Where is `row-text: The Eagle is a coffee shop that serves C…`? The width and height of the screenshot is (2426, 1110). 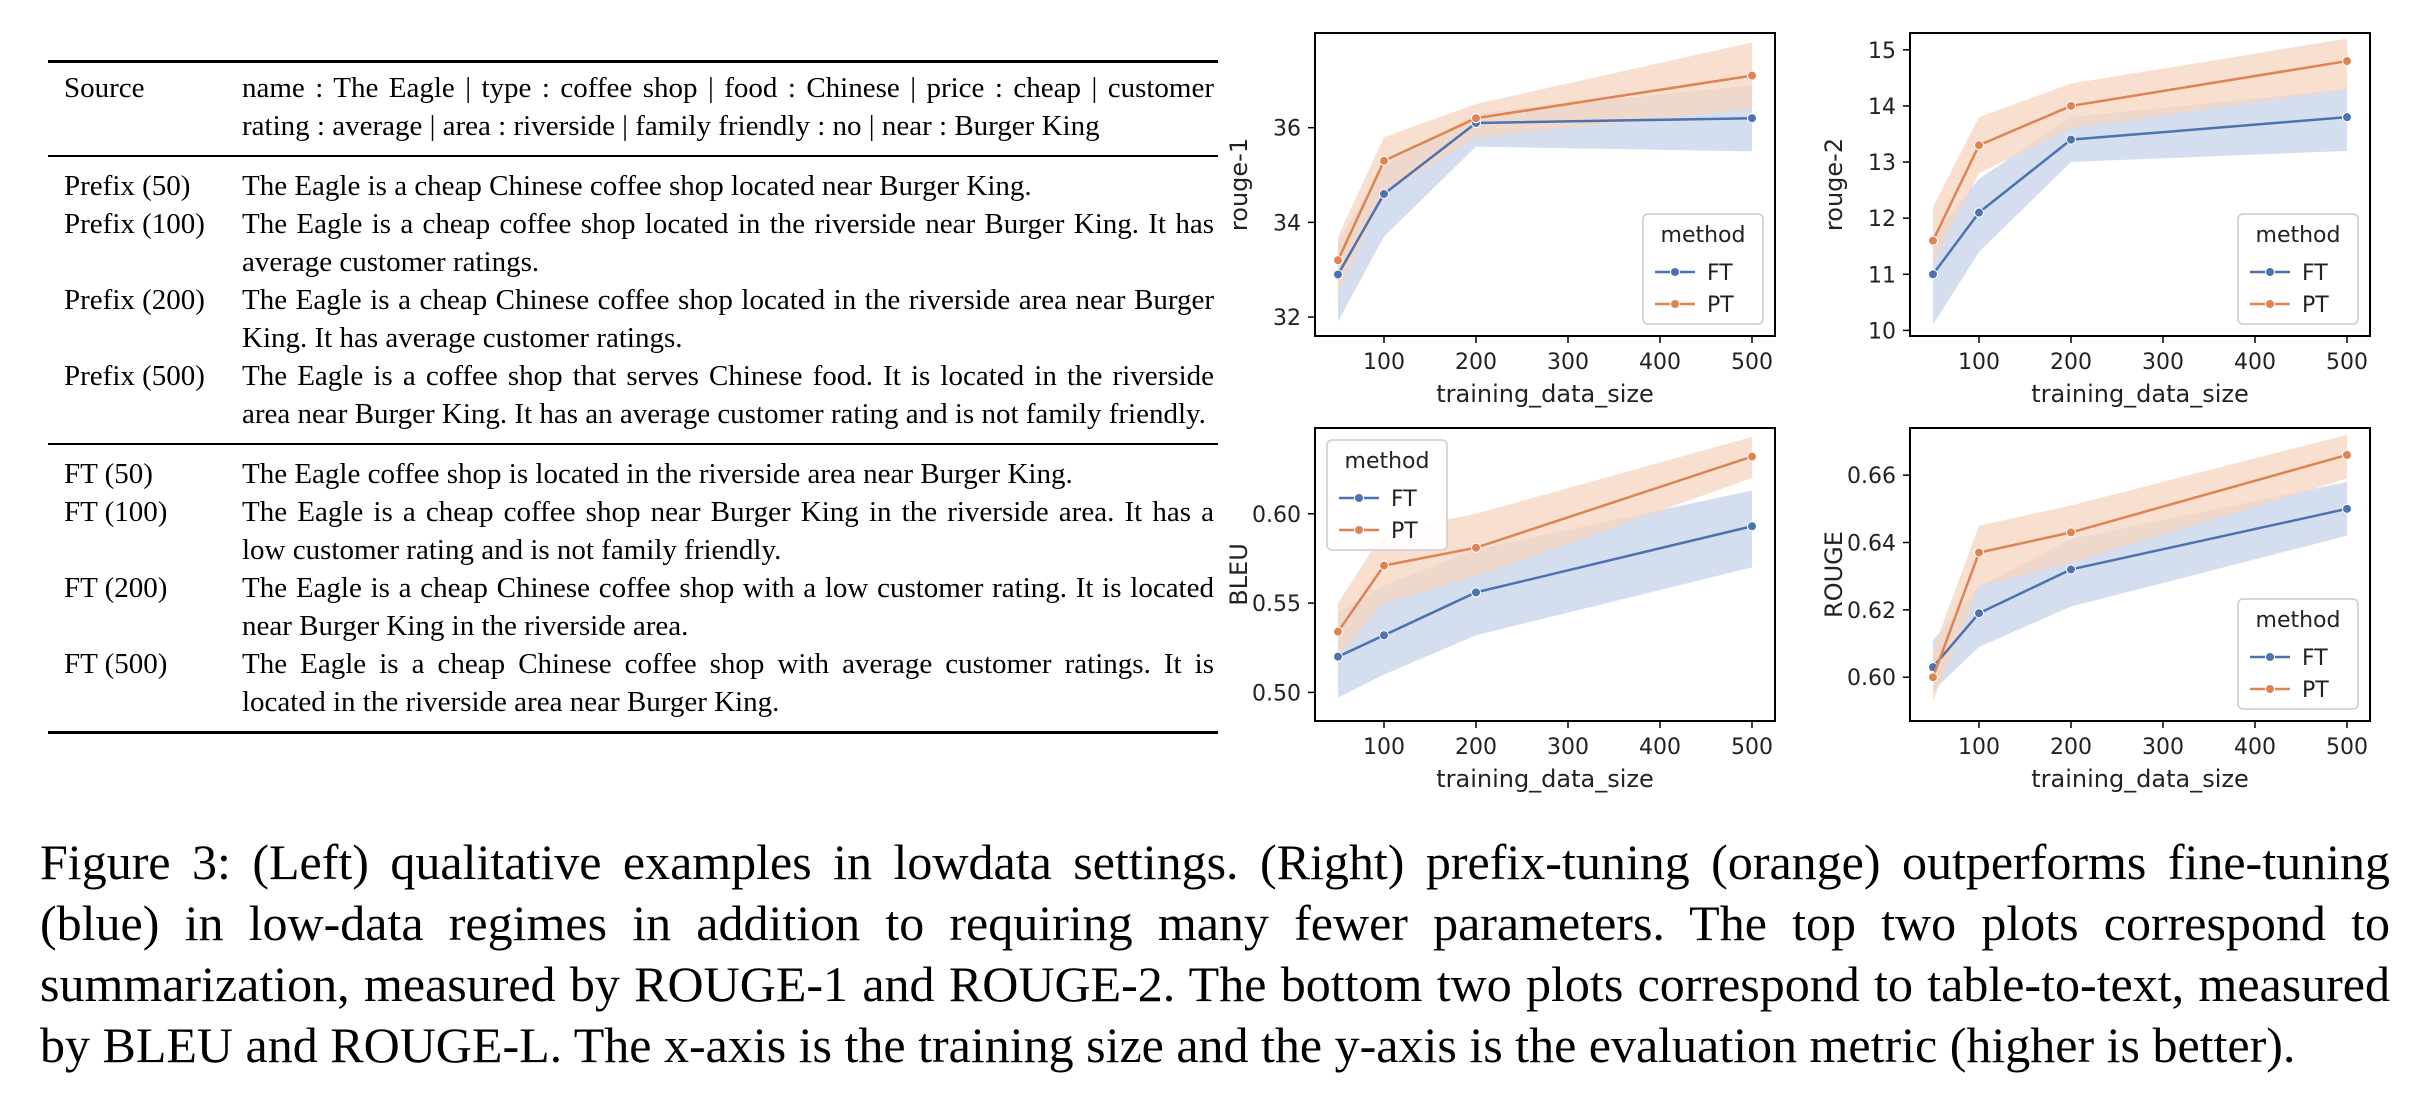 row-text: The Eagle is a coffee shop that serves C… is located at coordinates (728, 395).